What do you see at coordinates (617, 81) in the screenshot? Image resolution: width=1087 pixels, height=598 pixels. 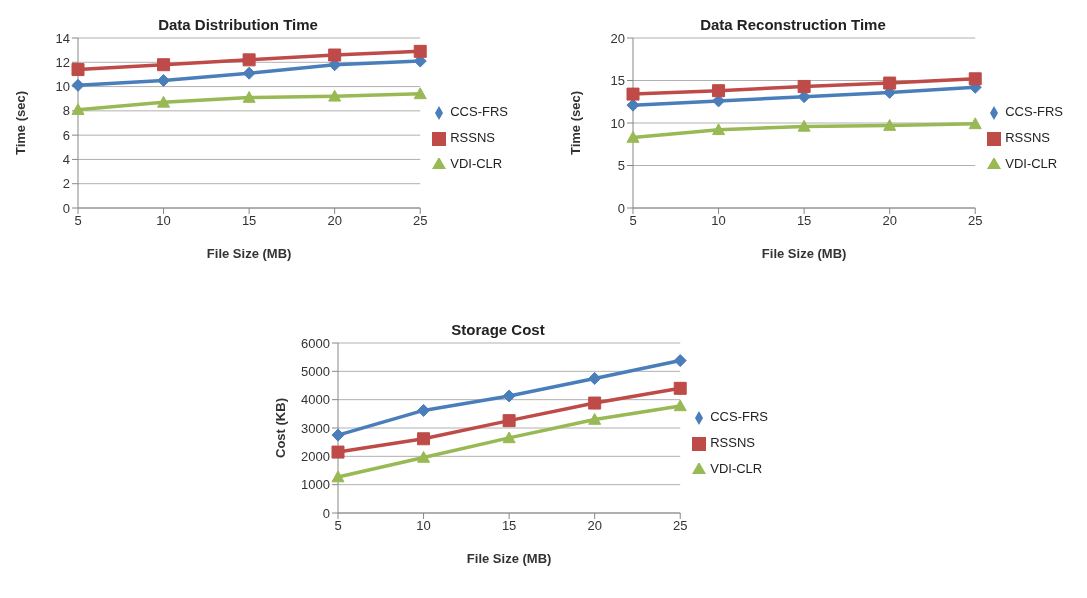 I see `y-tick-label: 15` at bounding box center [617, 81].